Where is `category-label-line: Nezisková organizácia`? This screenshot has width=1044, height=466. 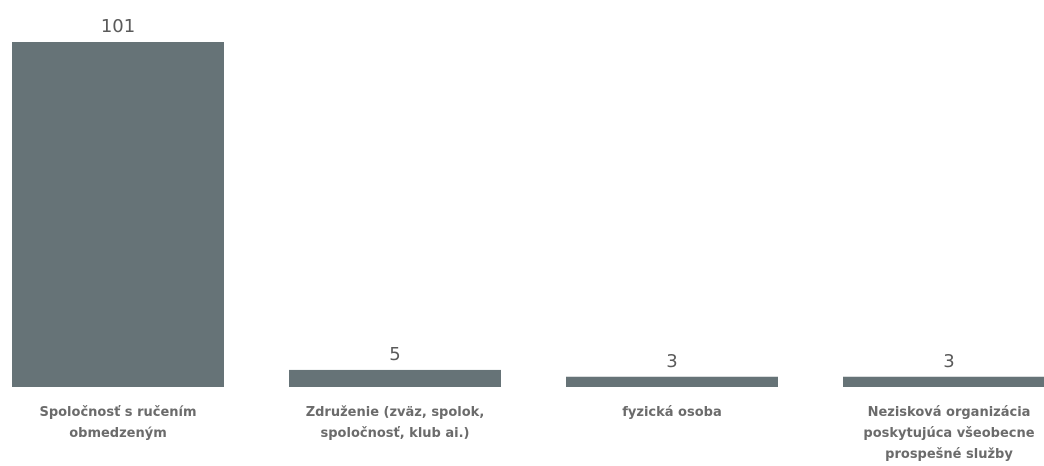 category-label-line: Nezisková organizácia is located at coordinates (949, 412).